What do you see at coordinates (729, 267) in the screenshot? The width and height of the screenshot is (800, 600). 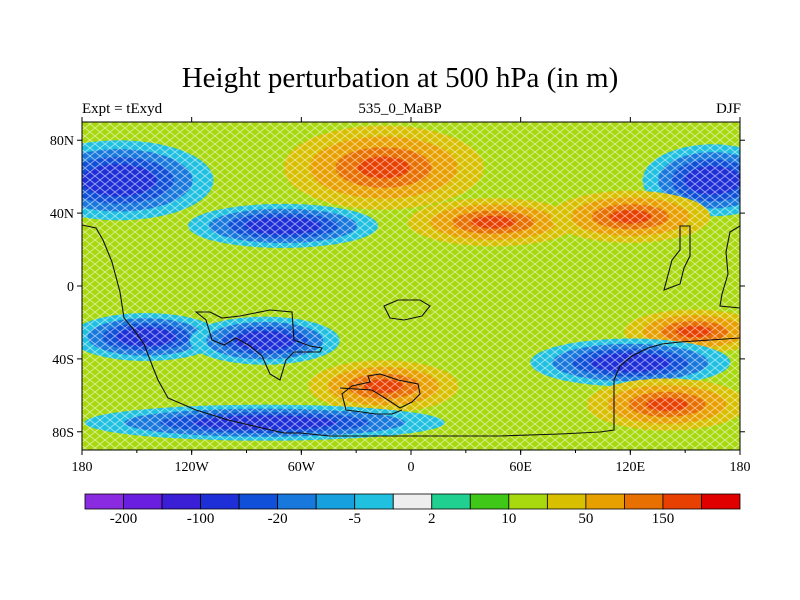 I see `coastline-east-edge` at bounding box center [729, 267].